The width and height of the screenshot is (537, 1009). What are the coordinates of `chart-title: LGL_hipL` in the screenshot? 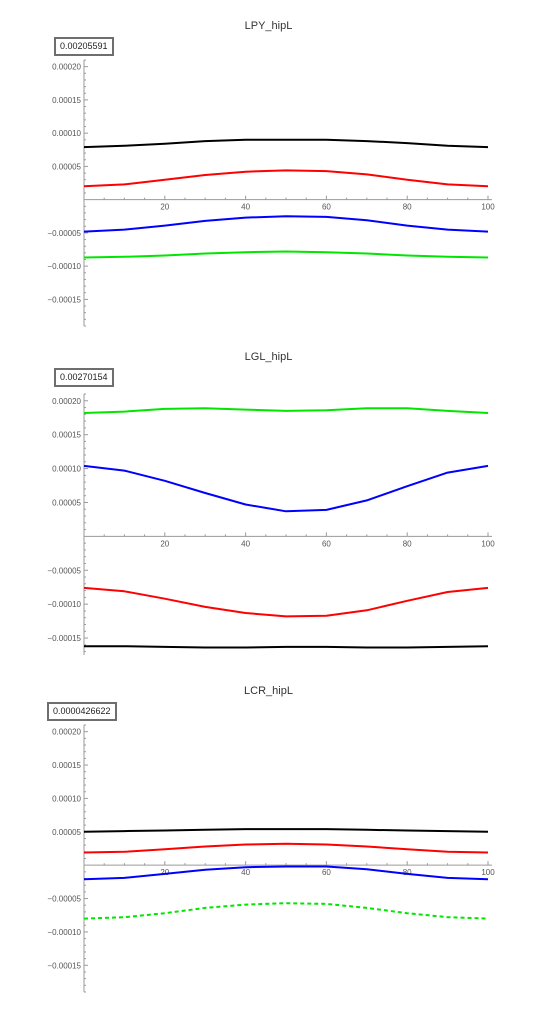 It's located at (268, 357).